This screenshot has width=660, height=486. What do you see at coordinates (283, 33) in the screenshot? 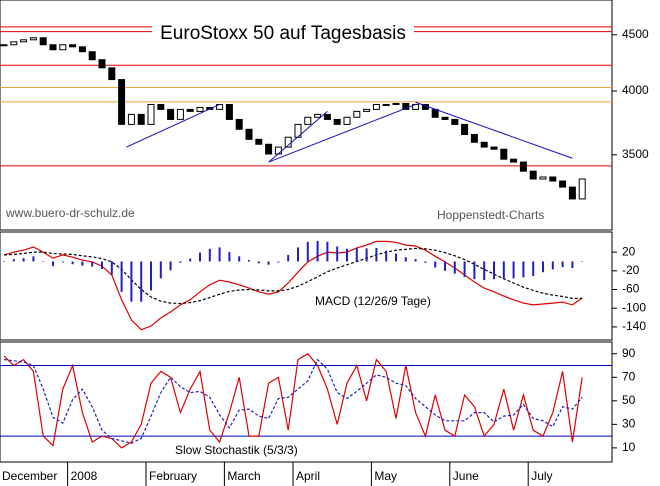
I see `chart-title: EuroStoxx 50 auf Tagesbasis` at bounding box center [283, 33].